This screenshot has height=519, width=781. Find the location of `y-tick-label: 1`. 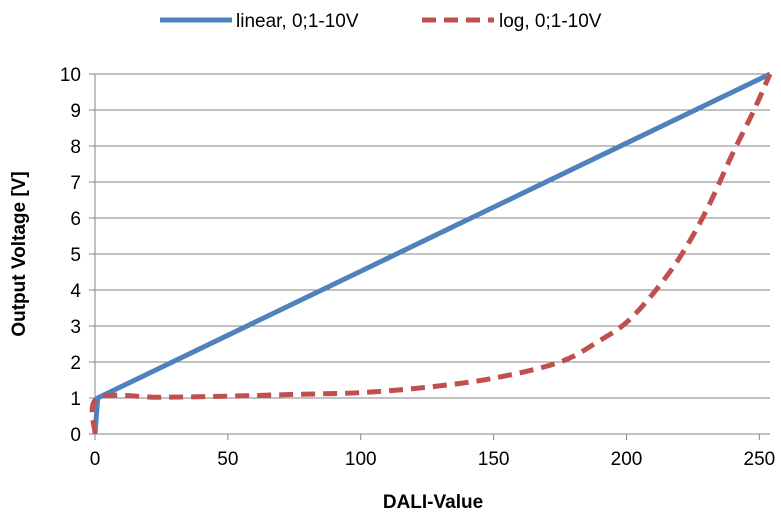

y-tick-label: 1 is located at coordinates (75, 399).